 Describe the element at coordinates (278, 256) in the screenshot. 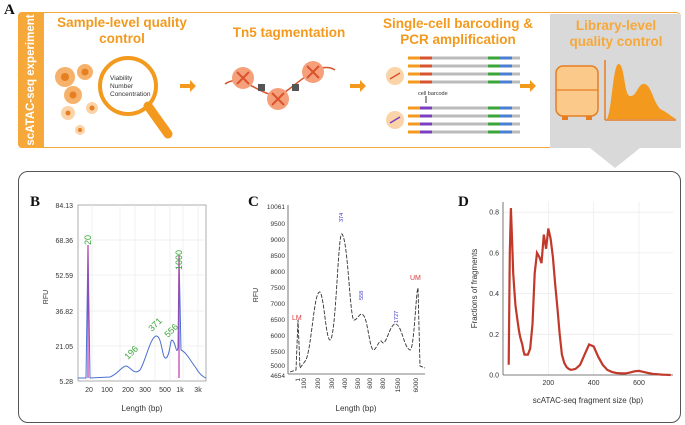

I see `c-ytick: 8500` at that location.